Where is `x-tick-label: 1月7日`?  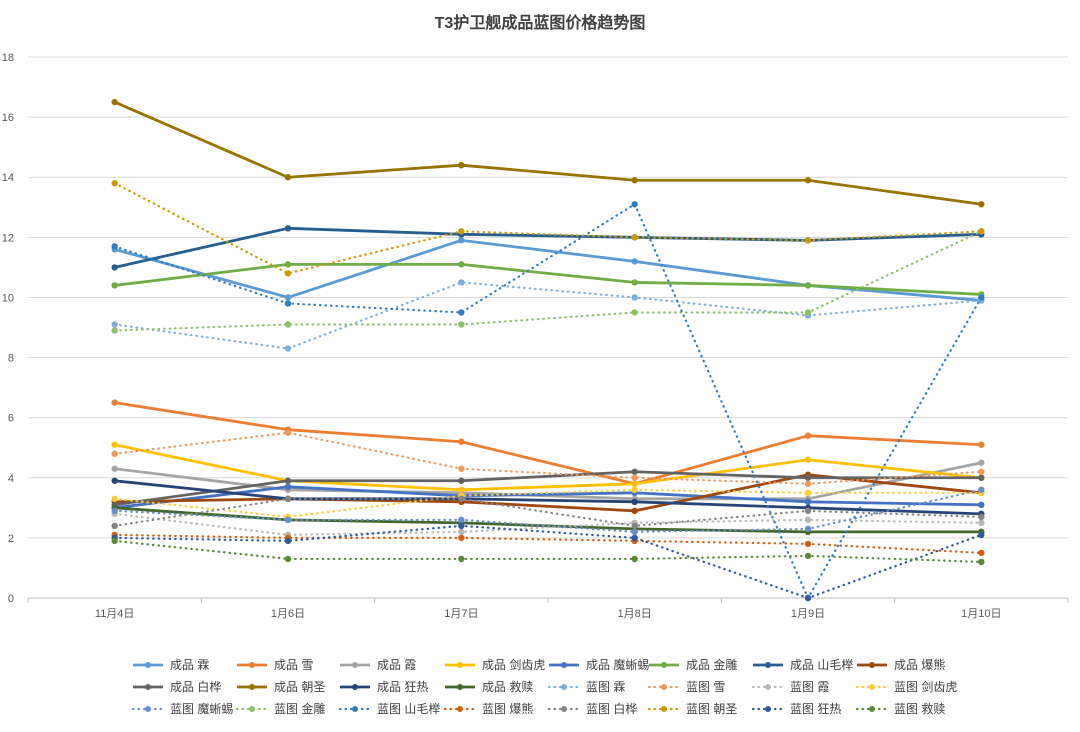 x-tick-label: 1月7日 is located at coordinates (461, 614).